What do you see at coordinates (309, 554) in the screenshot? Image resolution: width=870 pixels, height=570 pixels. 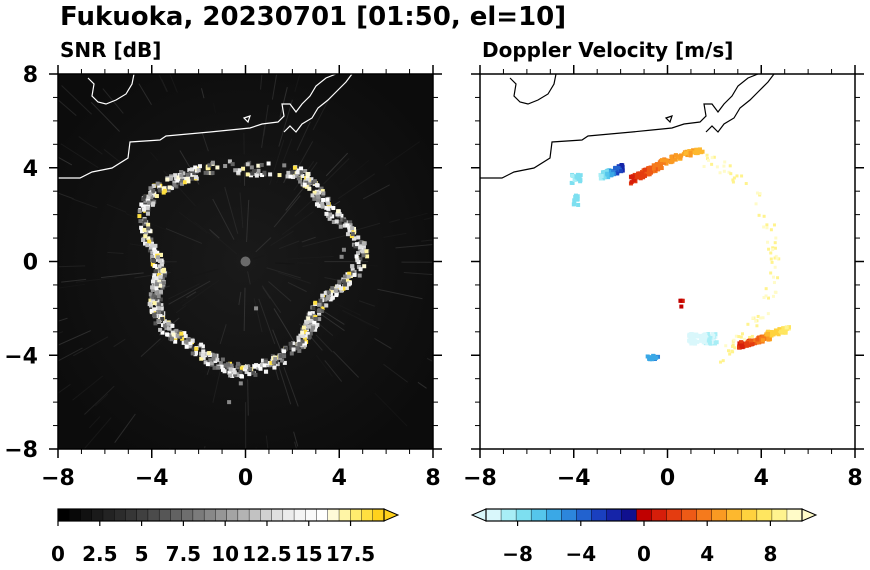 I see `colorbar-tick-label: 15` at bounding box center [309, 554].